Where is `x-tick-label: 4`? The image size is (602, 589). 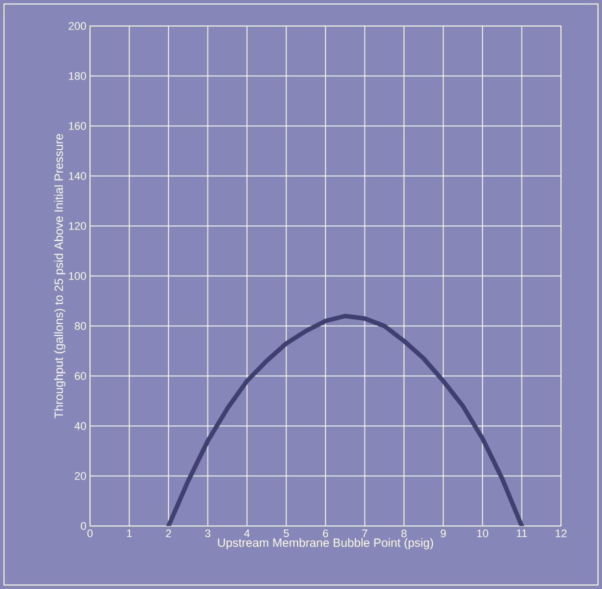
x-tick-label: 4 is located at coordinates (247, 534).